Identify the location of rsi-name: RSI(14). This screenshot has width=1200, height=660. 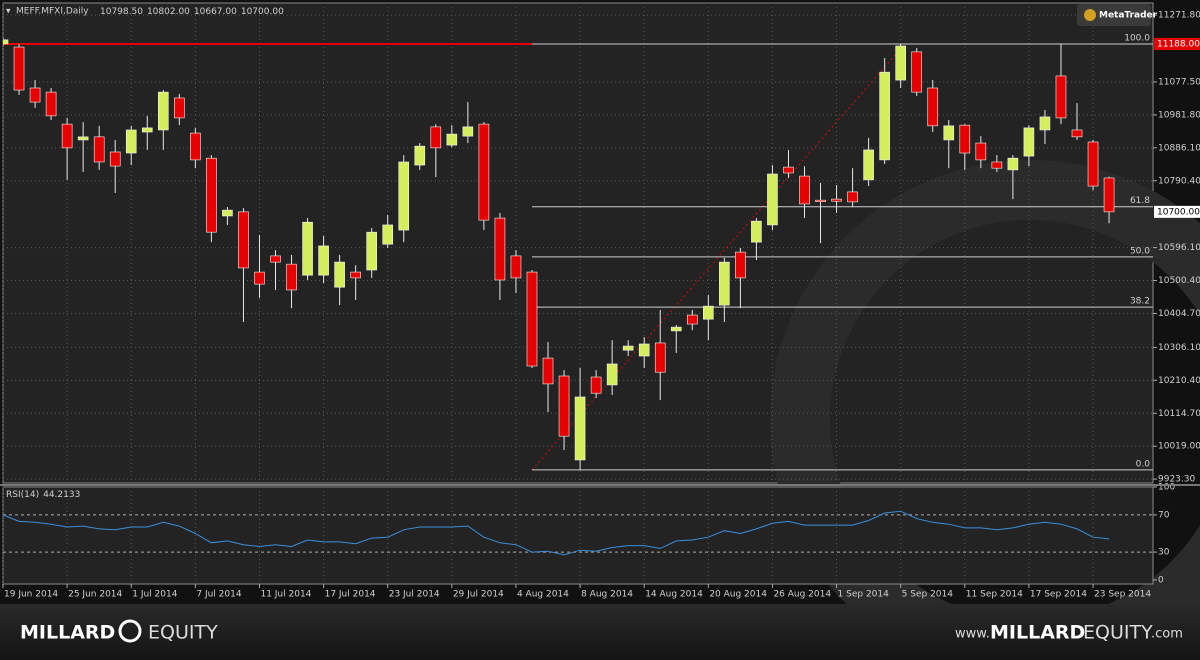
(22, 495).